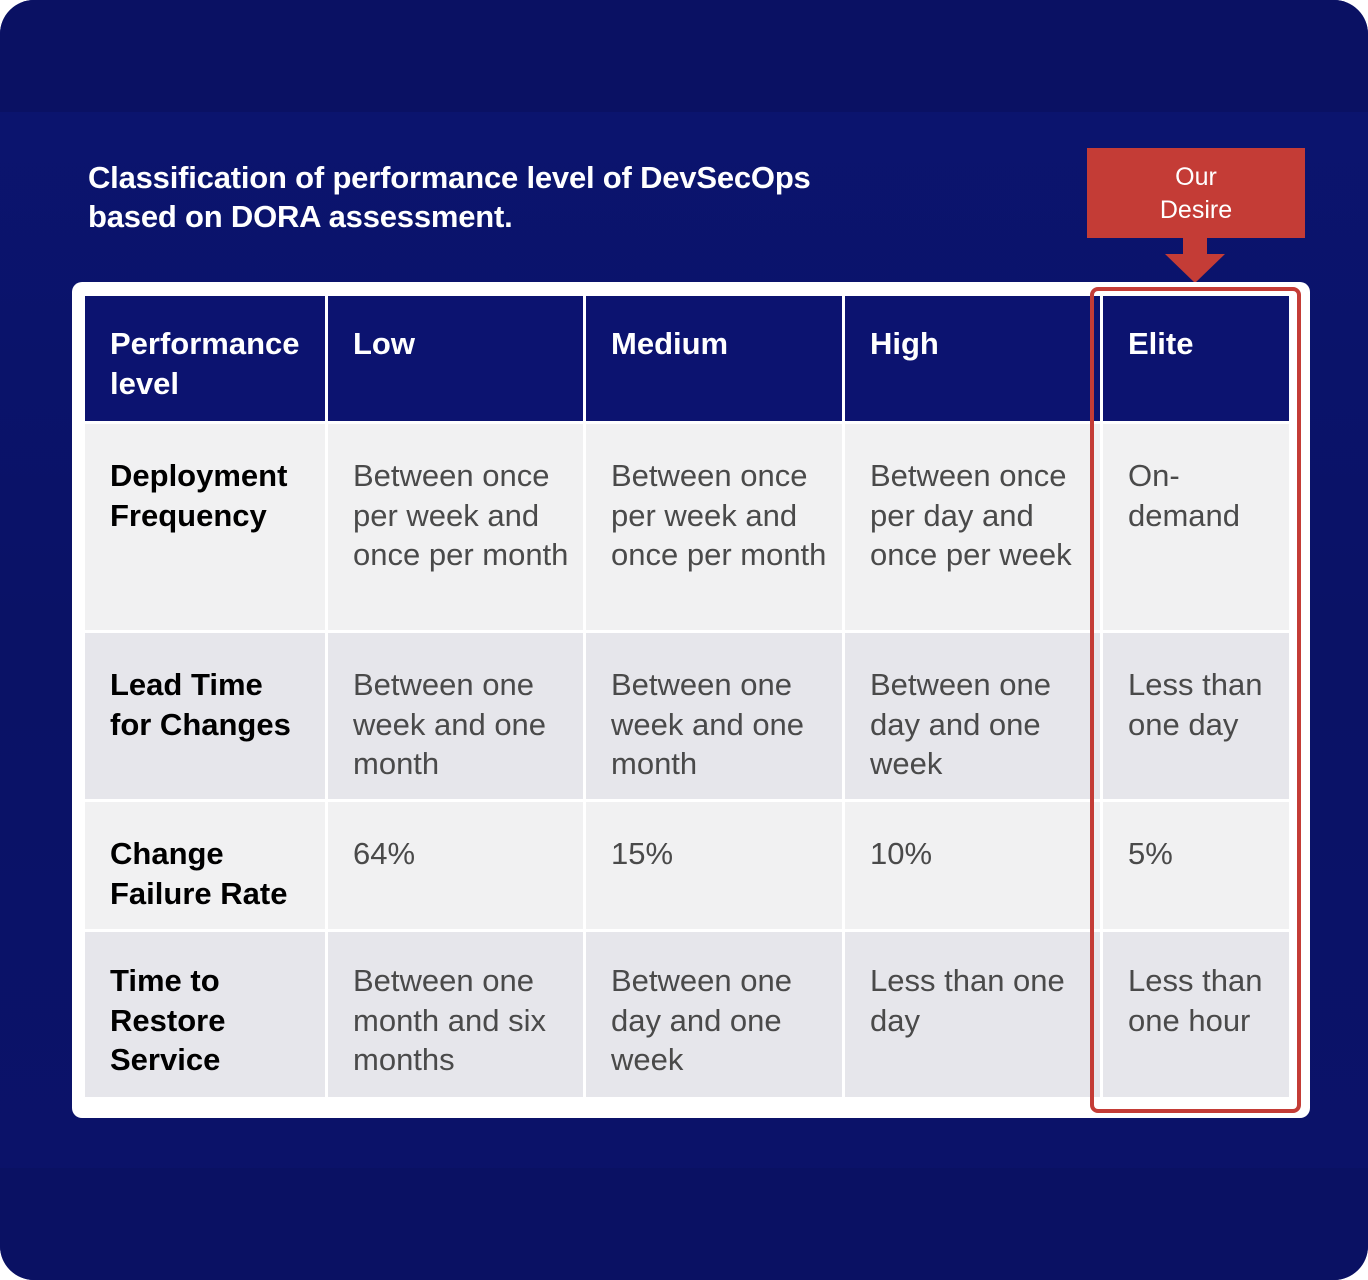  I want to click on cell-low: 64%, so click(457, 867).